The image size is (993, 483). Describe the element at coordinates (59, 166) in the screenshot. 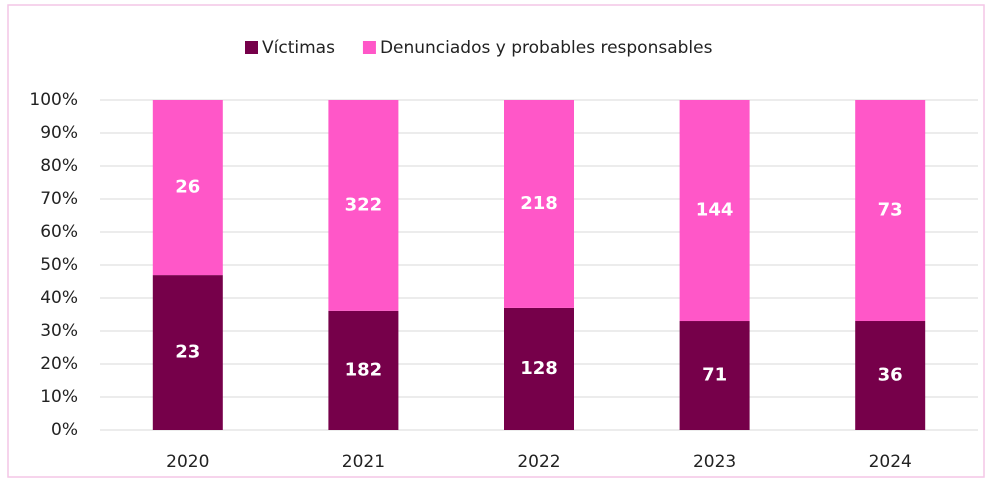

I see `y-tick-label: 80%` at that location.